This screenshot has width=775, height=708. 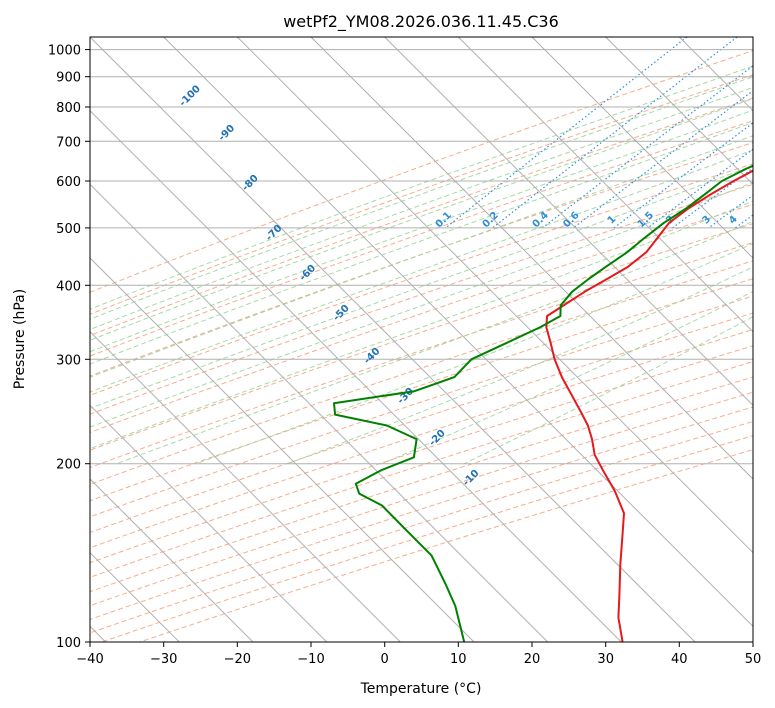 I want to click on y-tick-label: 100, so click(x=68, y=643).